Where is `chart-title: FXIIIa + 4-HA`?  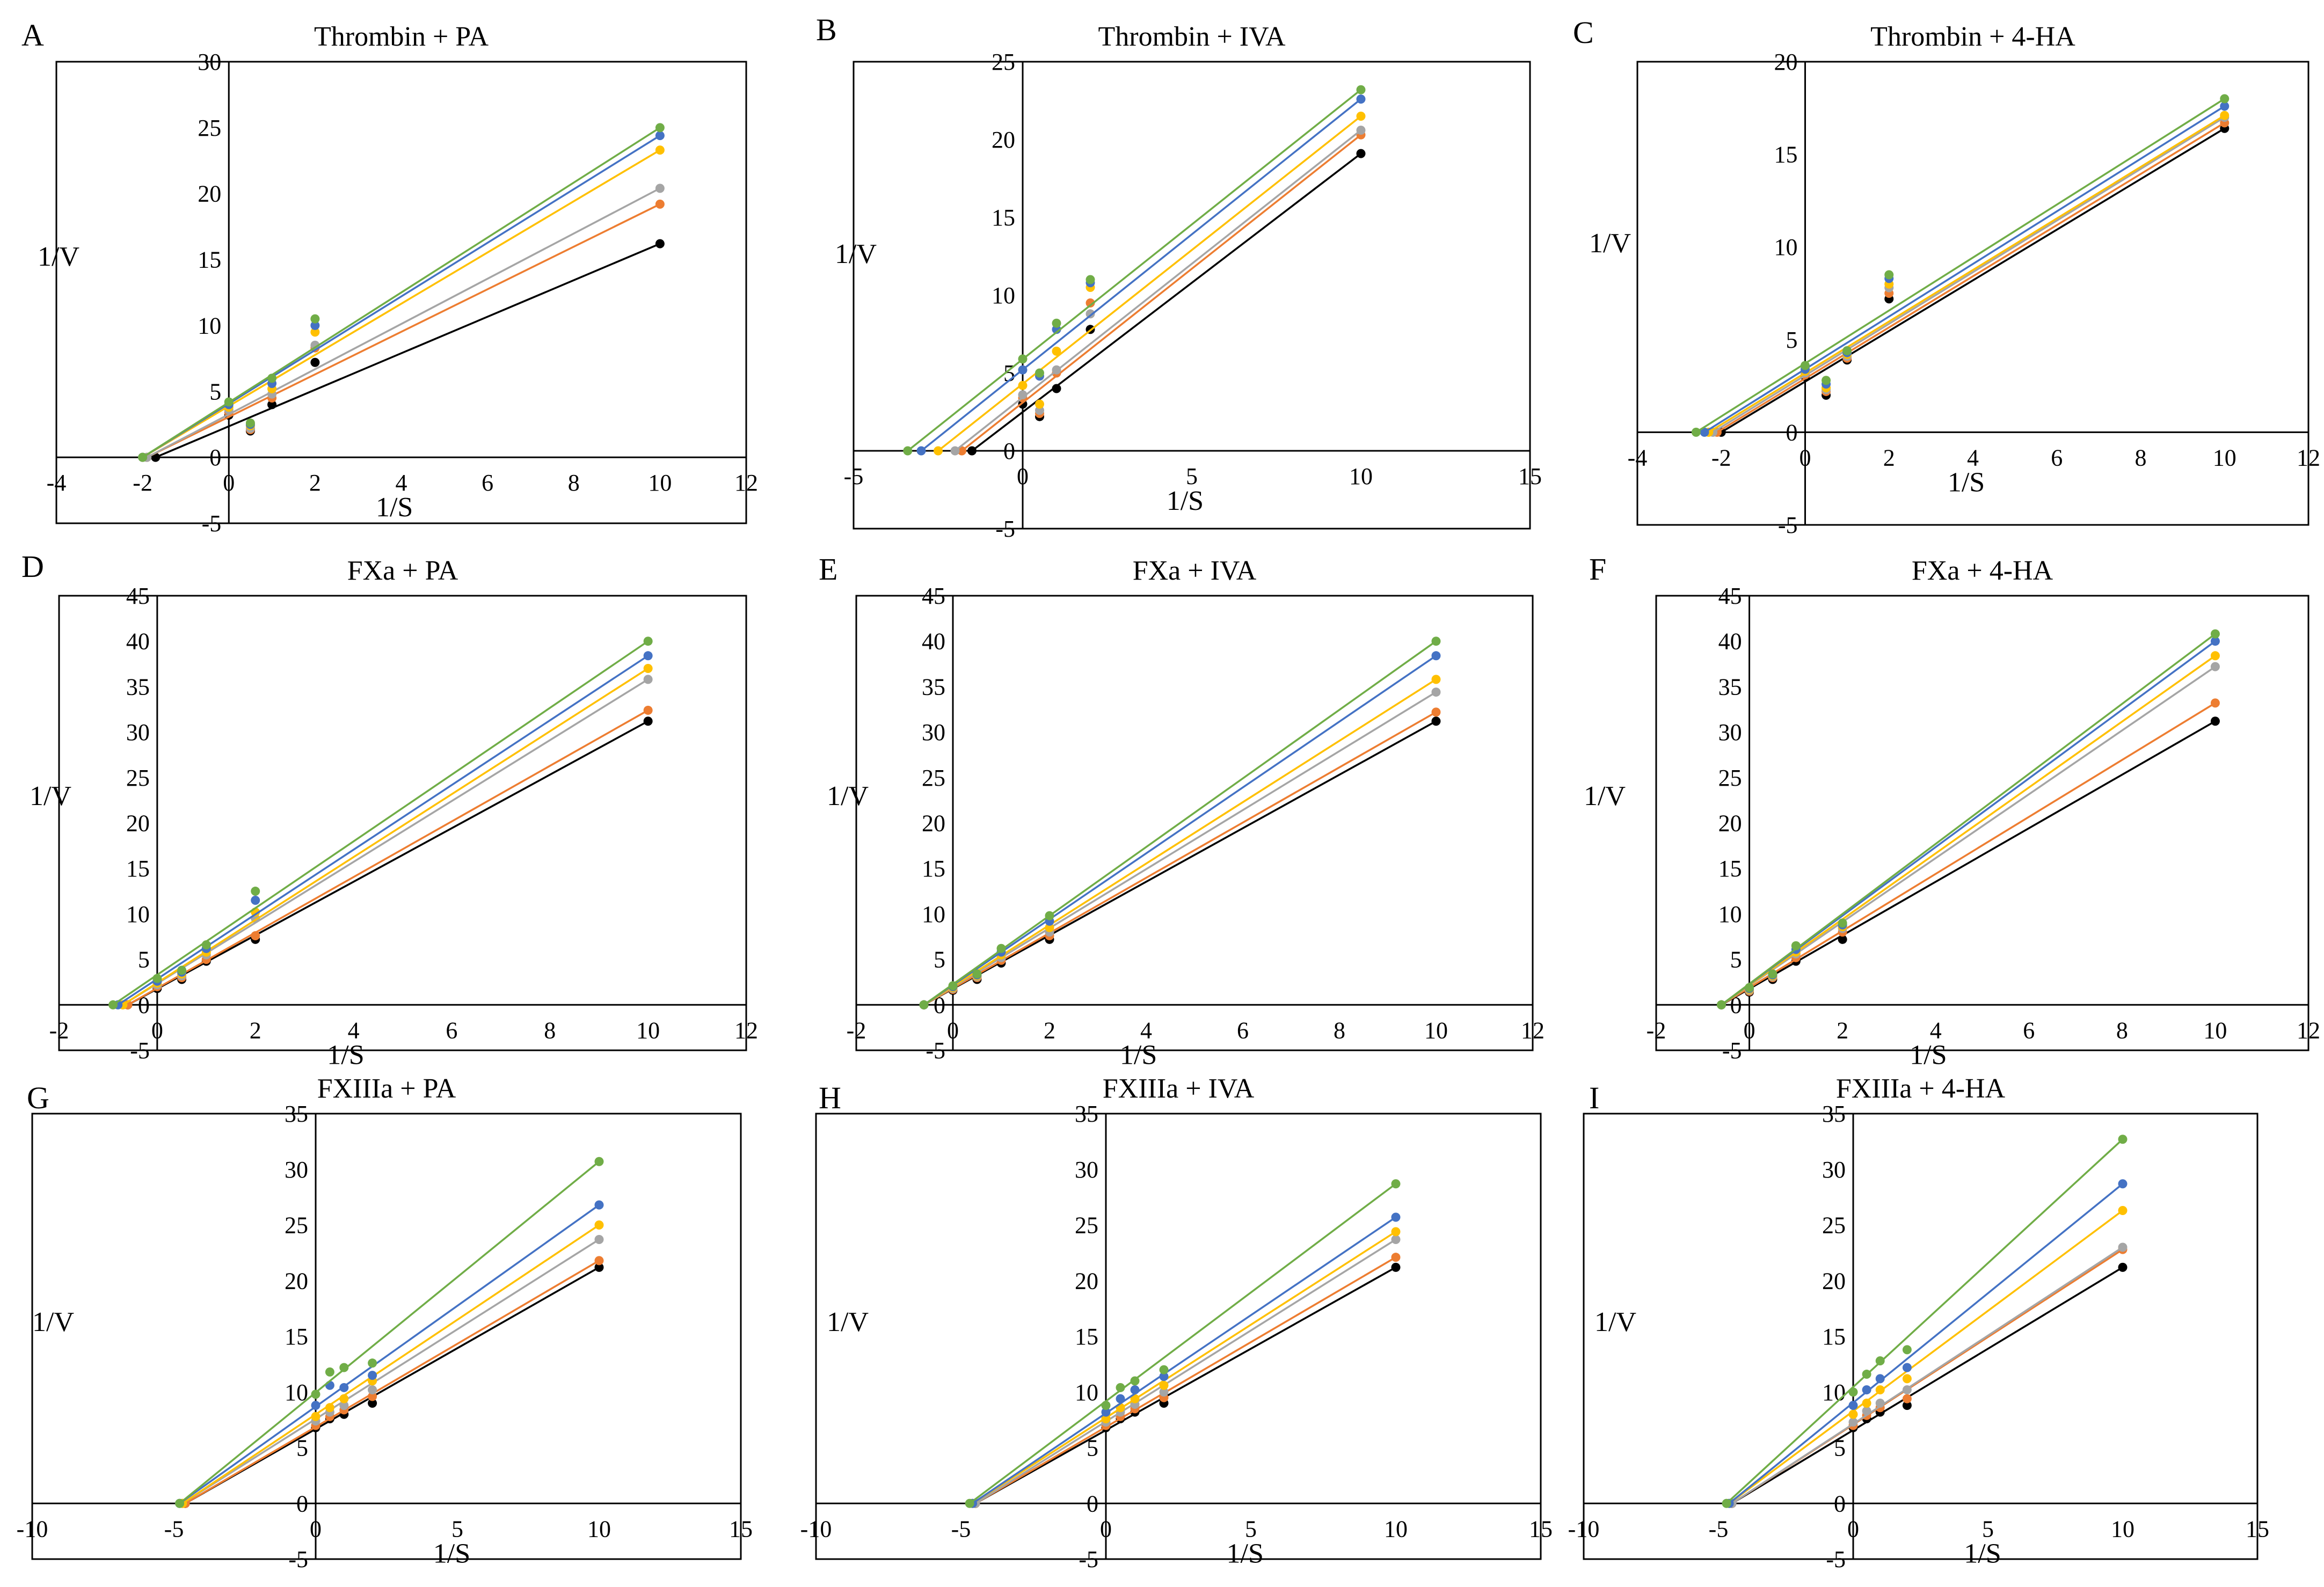
chart-title: FXIIIa + 4-HA is located at coordinates (1921, 1088).